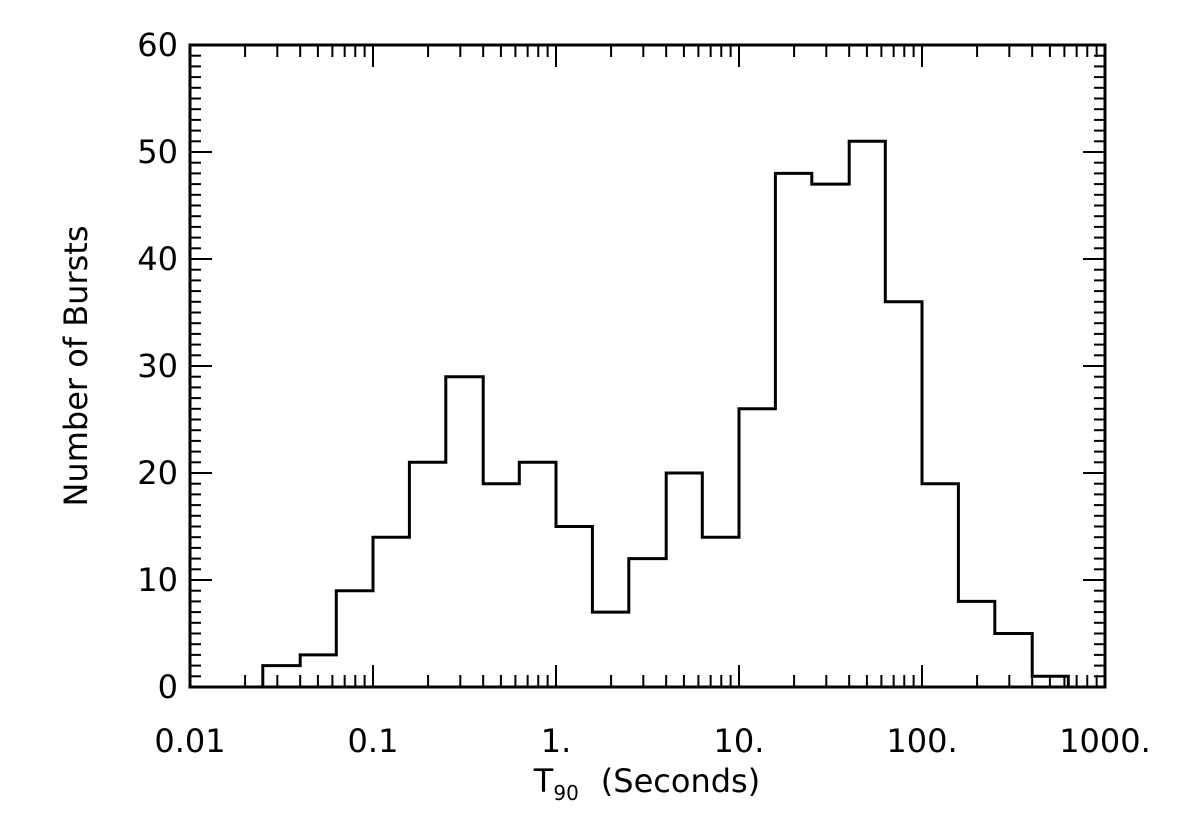 This screenshot has height=835, width=1196. What do you see at coordinates (157, 473) in the screenshot?
I see `y-tick-label: 20` at bounding box center [157, 473].